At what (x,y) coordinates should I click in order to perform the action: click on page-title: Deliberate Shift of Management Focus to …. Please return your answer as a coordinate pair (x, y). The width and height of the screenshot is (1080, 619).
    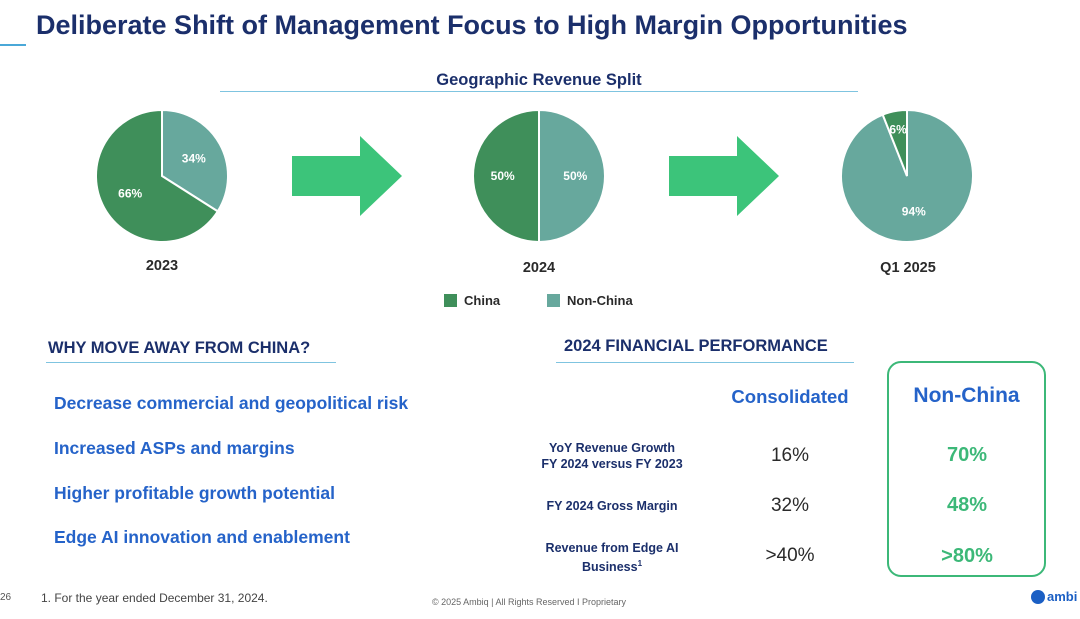
    Looking at the image, I should click on (472, 25).